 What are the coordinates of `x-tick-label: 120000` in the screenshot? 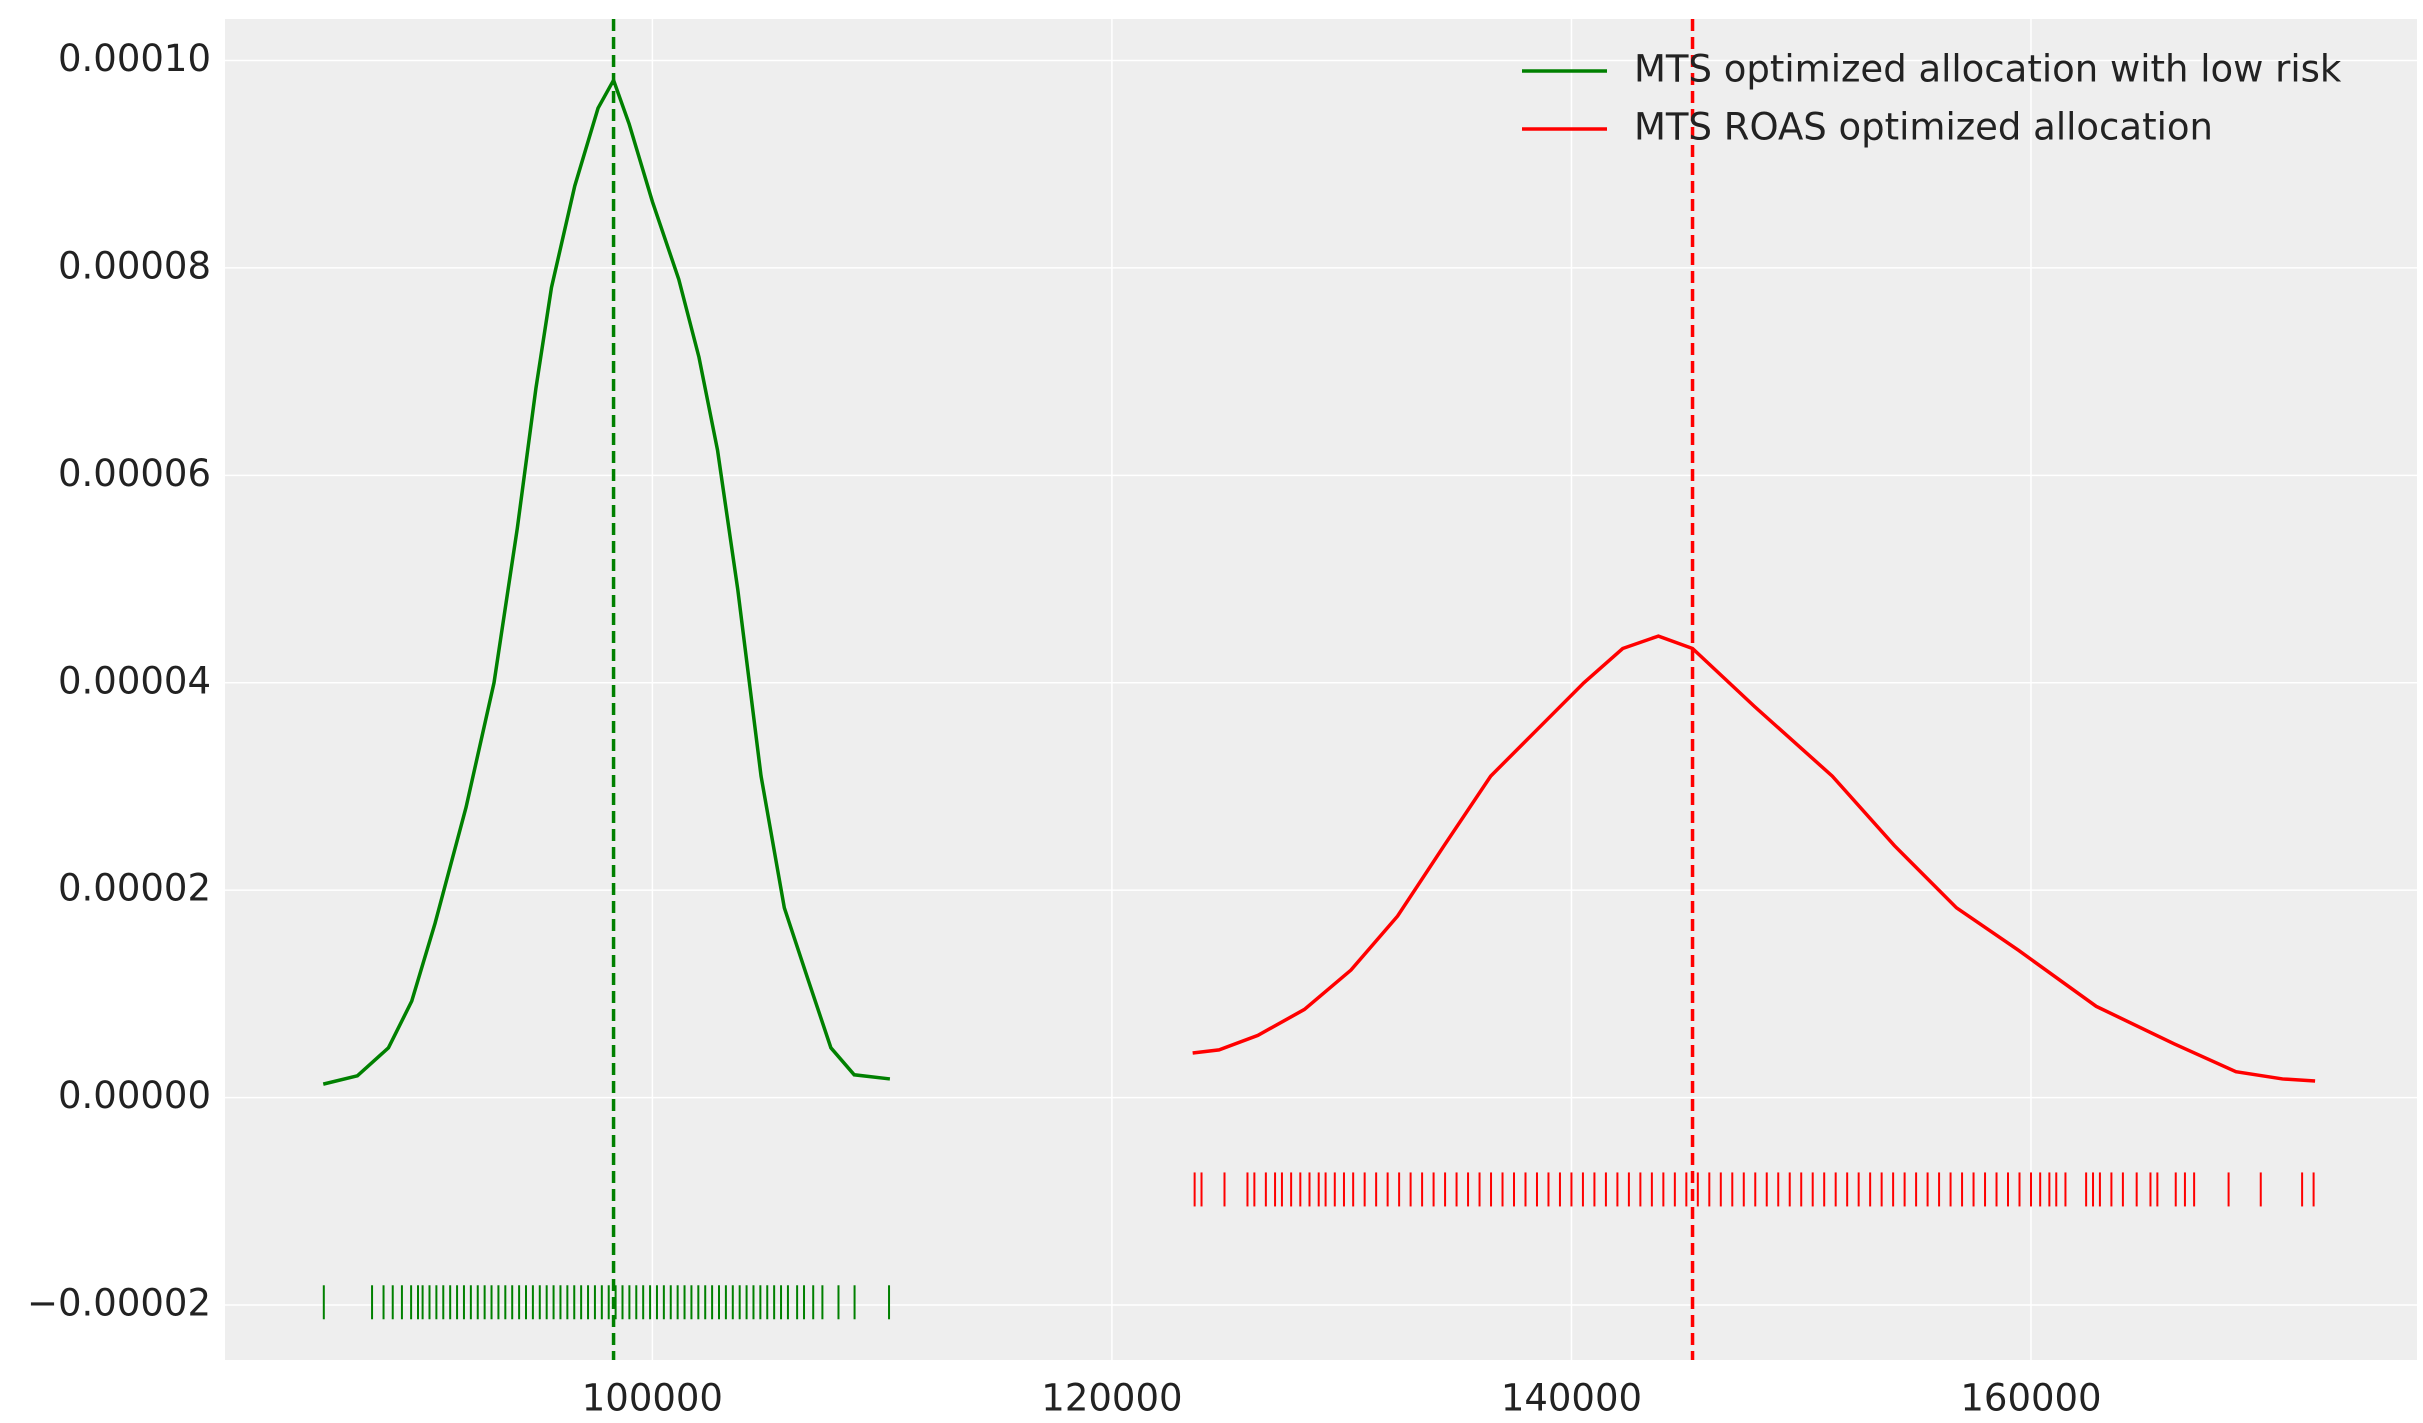 It's located at (1111, 1398).